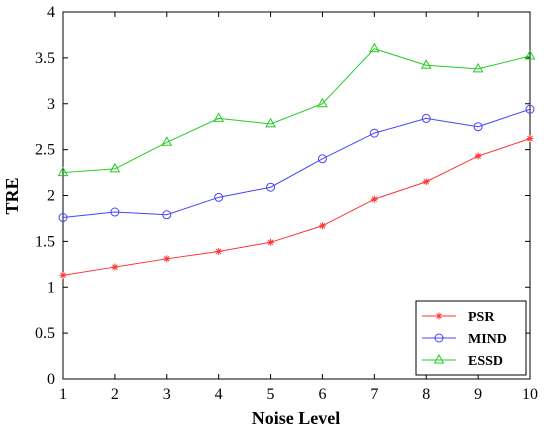 Image resolution: width=550 pixels, height=434 pixels. I want to click on x-tick-label: 5, so click(271, 394).